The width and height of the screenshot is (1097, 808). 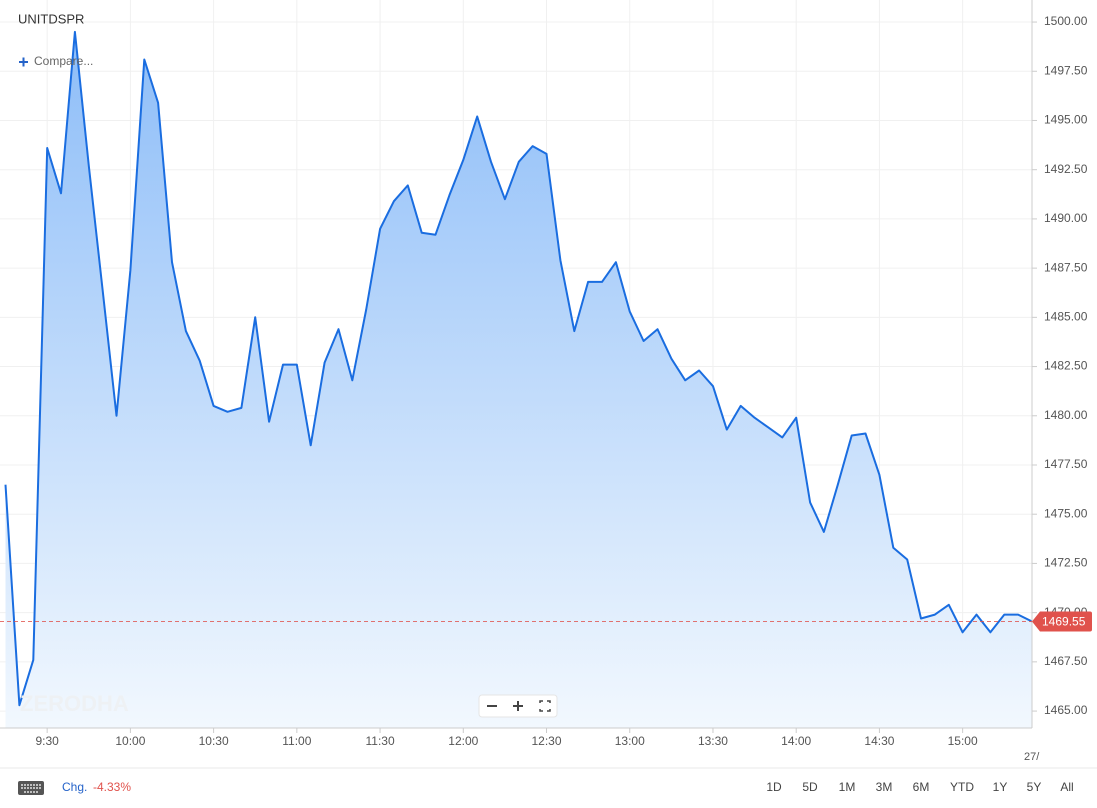 I want to click on plus-icon, so click(x=23, y=62).